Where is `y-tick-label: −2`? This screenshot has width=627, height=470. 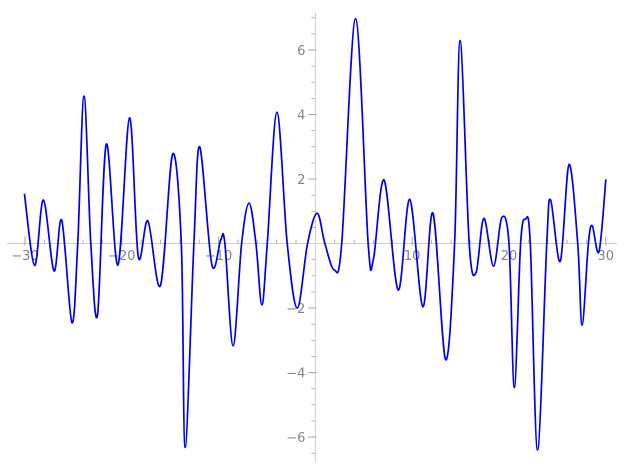
y-tick-label: −2 is located at coordinates (295, 309).